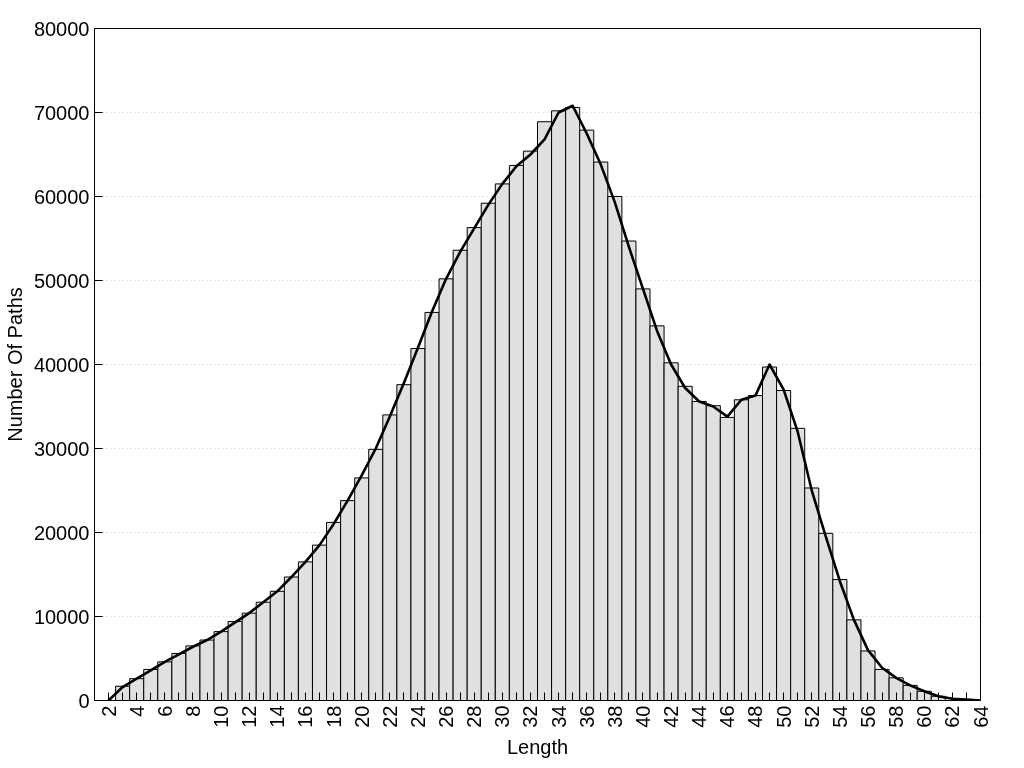  I want to click on x-axis-title: Length, so click(537, 746).